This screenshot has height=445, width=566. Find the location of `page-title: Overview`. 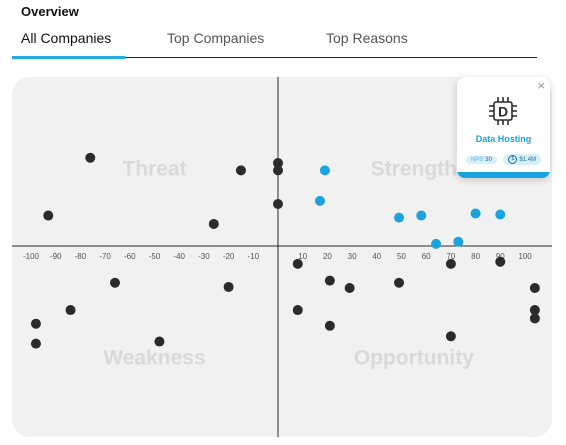

page-title: Overview is located at coordinates (50, 11).